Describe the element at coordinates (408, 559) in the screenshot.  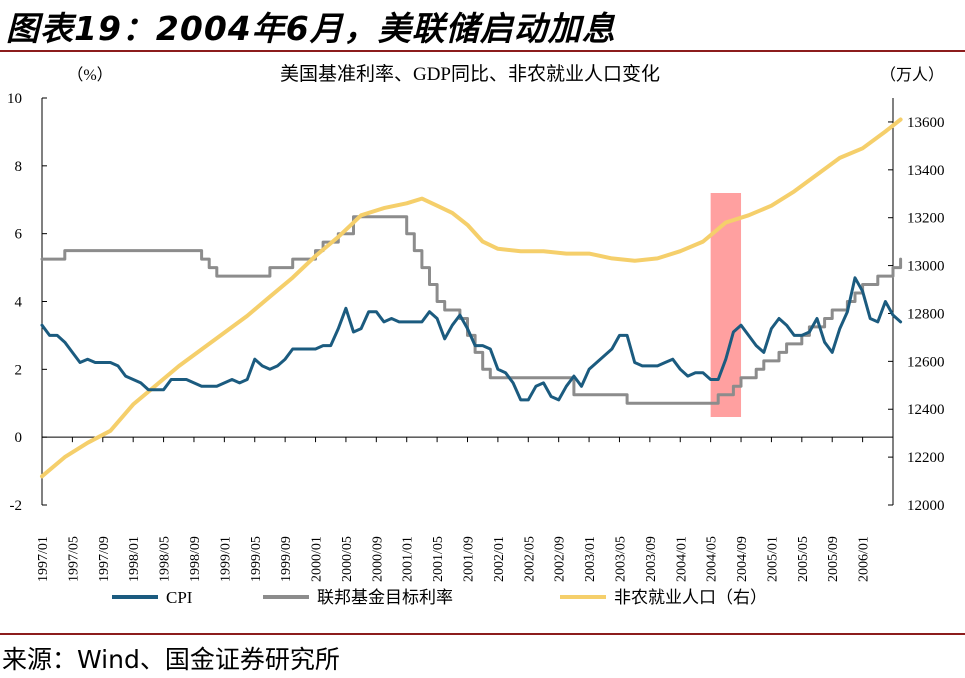
I see `x-axis-tick-label: 2001/01` at that location.